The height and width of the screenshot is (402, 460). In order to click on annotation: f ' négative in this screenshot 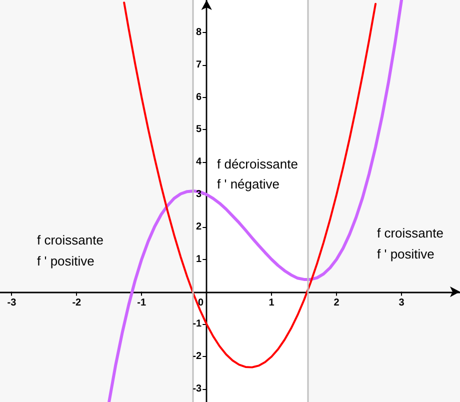, I will do `click(248, 184)`.